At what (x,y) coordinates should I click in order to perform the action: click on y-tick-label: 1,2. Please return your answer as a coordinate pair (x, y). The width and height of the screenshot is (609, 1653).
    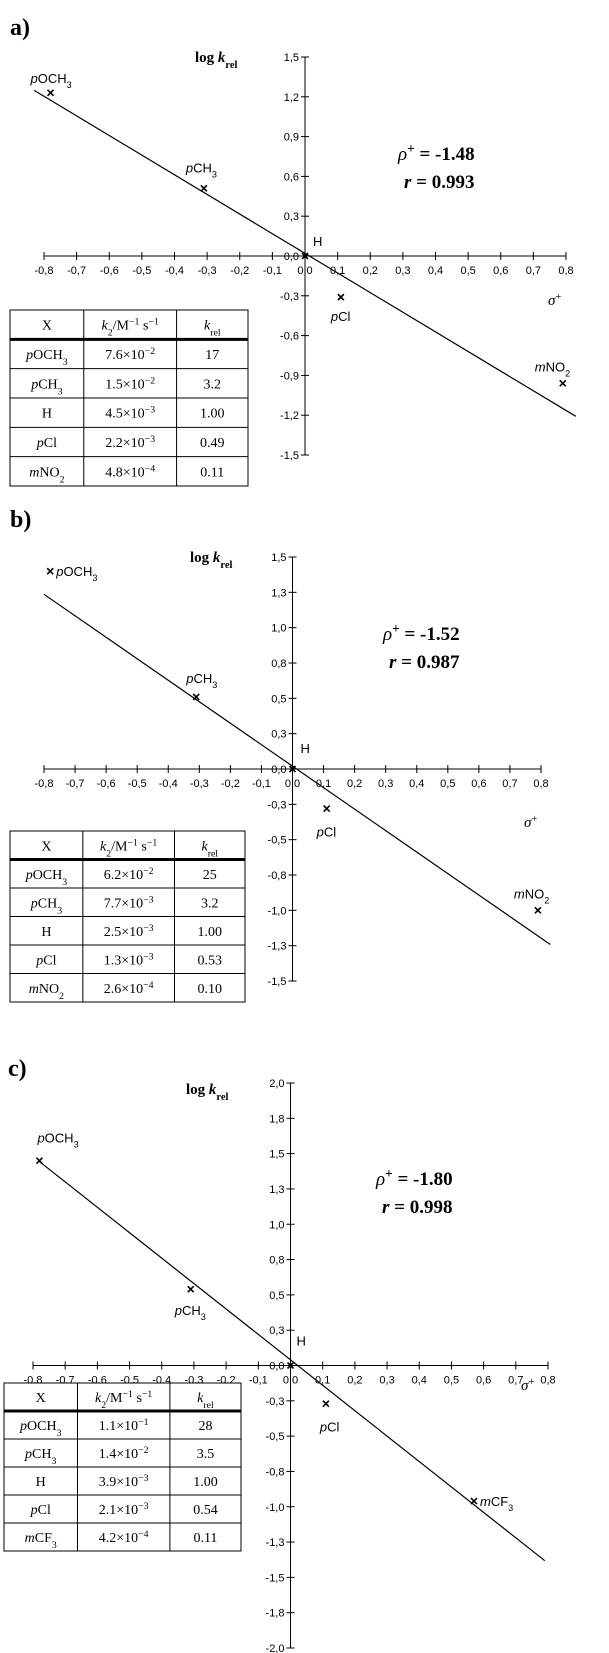
    Looking at the image, I should click on (291, 98).